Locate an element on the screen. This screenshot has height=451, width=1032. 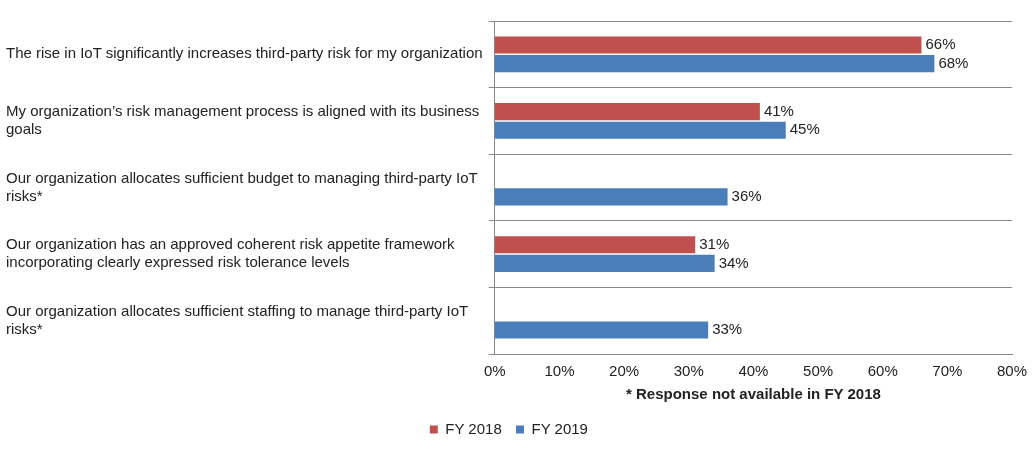
data-label: 68% is located at coordinates (953, 62).